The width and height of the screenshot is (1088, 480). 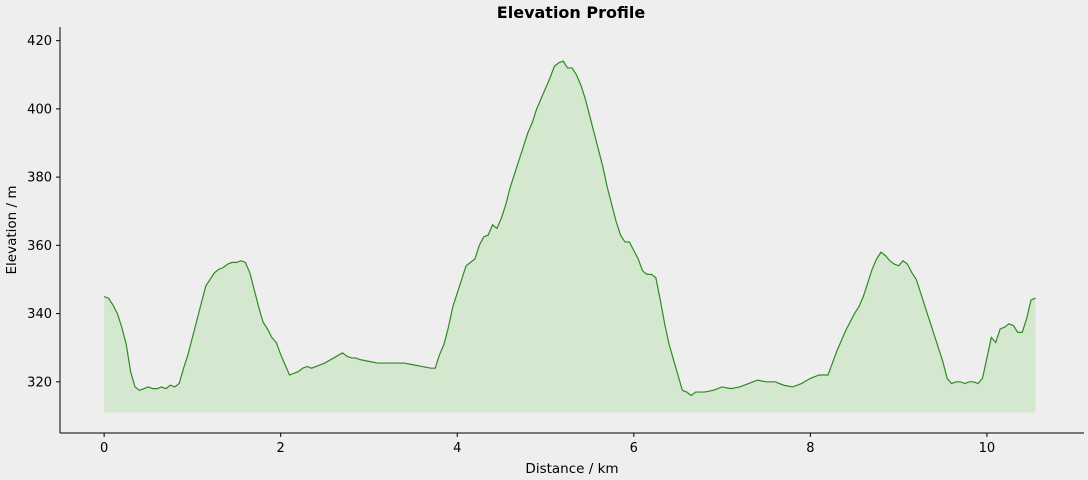 I want to click on y-axis-ticks: 320 340 360 380 400 420, so click(x=43, y=212).